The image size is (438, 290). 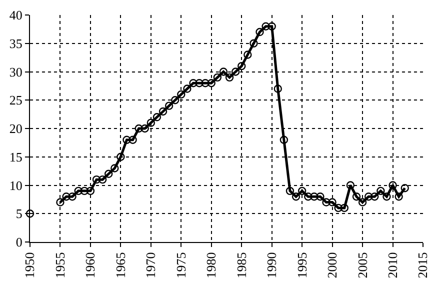 What do you see at coordinates (15, 15) in the screenshot?
I see `y-tick-label: 40` at bounding box center [15, 15].